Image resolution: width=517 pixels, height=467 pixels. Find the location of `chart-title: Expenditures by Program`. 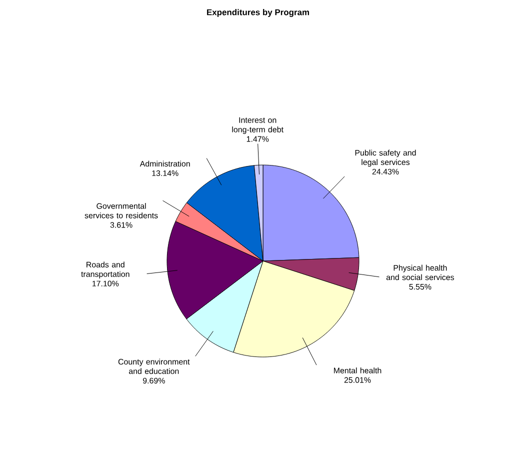

chart-title: Expenditures by Program is located at coordinates (258, 13).